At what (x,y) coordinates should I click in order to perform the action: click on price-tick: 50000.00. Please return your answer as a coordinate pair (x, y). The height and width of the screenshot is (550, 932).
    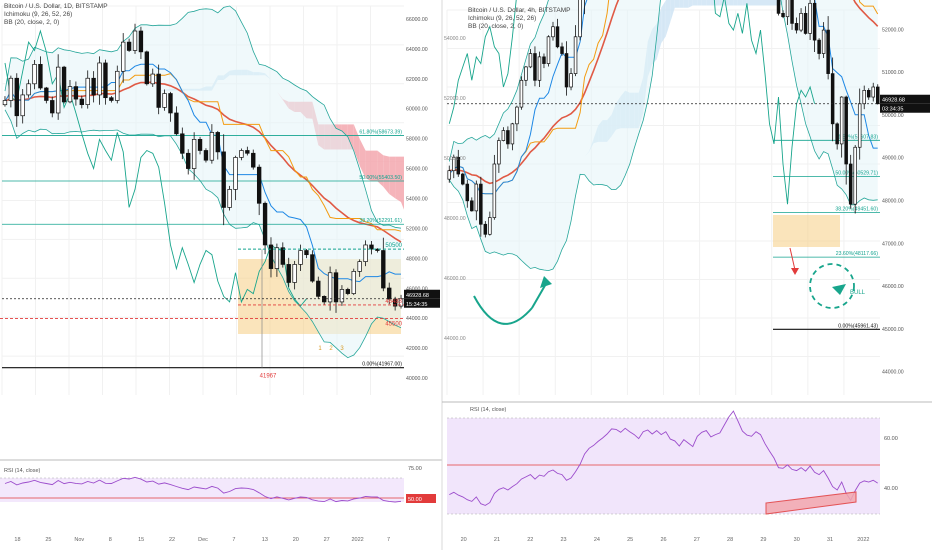
    Looking at the image, I should click on (893, 116).